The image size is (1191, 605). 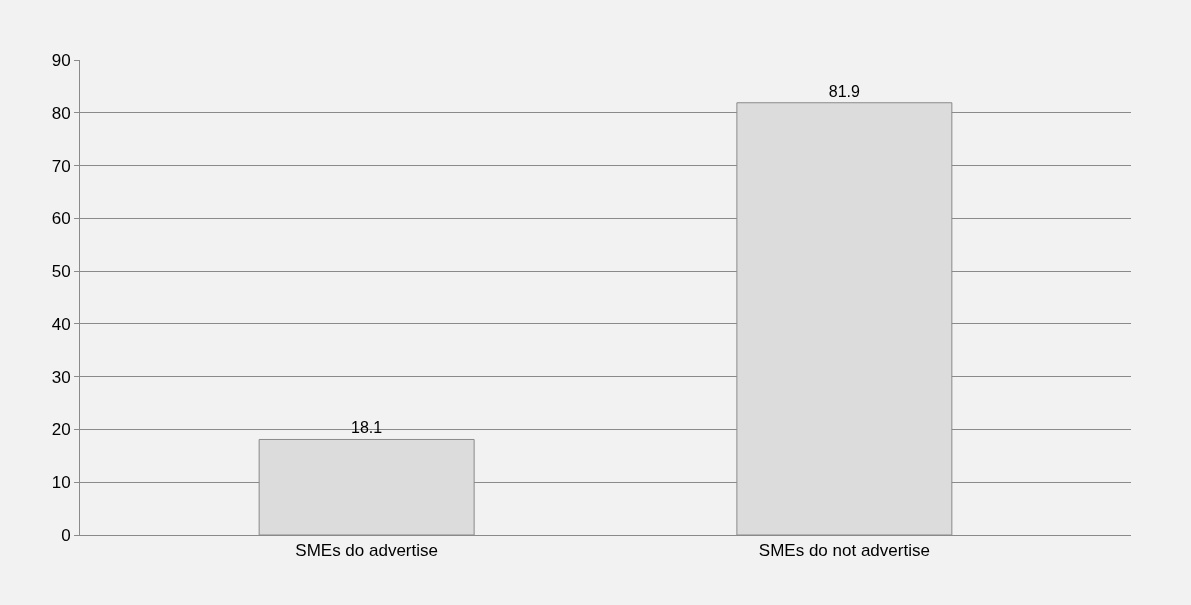 What do you see at coordinates (61, 166) in the screenshot?
I see `y-tick-label: 70` at bounding box center [61, 166].